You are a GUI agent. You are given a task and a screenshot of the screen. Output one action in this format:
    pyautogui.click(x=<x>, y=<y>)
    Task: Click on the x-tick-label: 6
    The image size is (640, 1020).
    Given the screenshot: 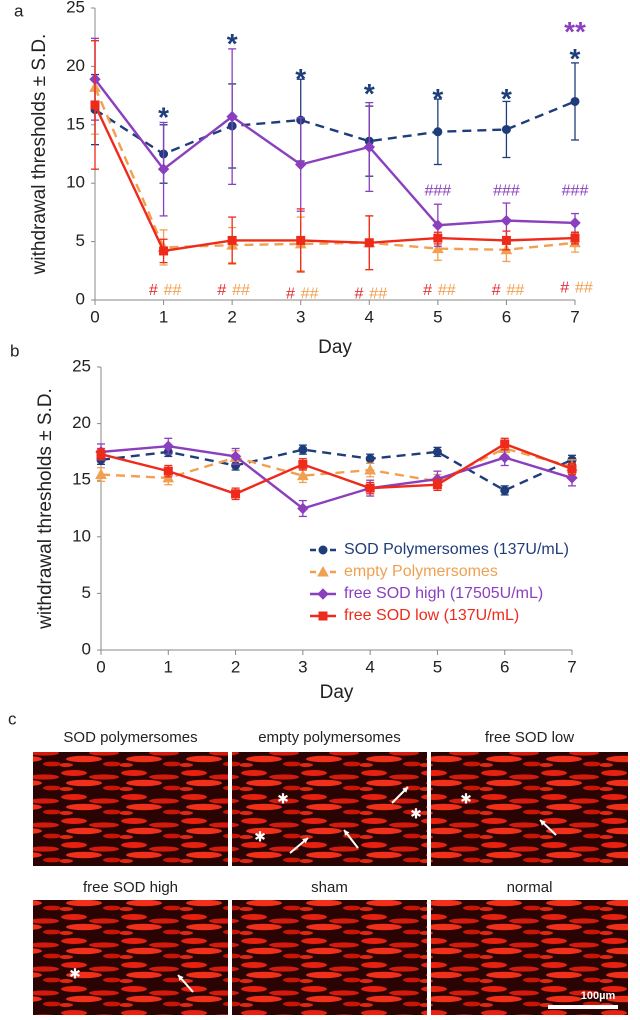 What is the action you would take?
    pyautogui.click(x=506, y=316)
    